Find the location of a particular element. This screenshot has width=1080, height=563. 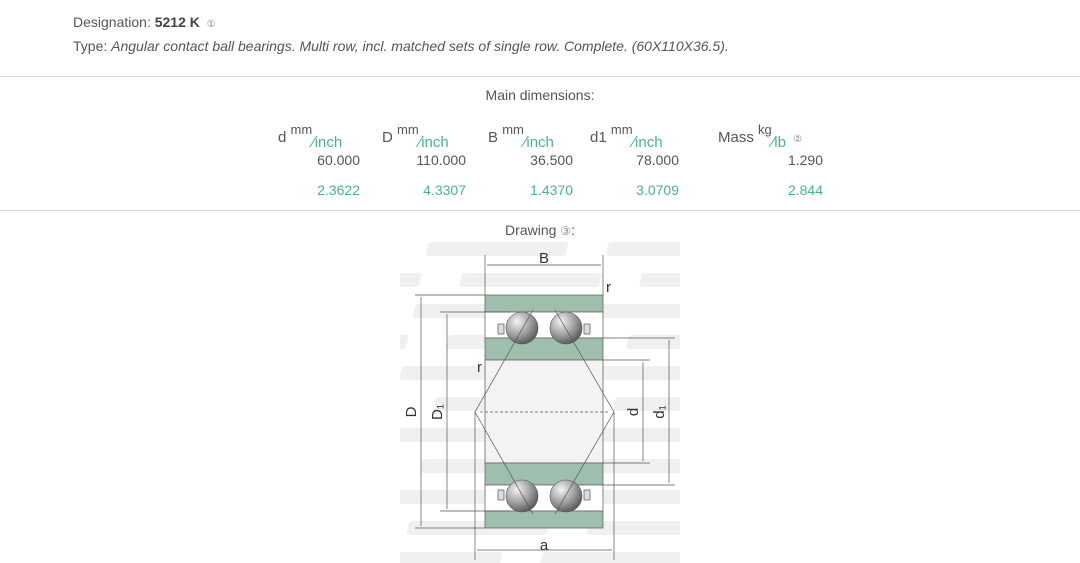

info-icon: ② is located at coordinates (798, 139).